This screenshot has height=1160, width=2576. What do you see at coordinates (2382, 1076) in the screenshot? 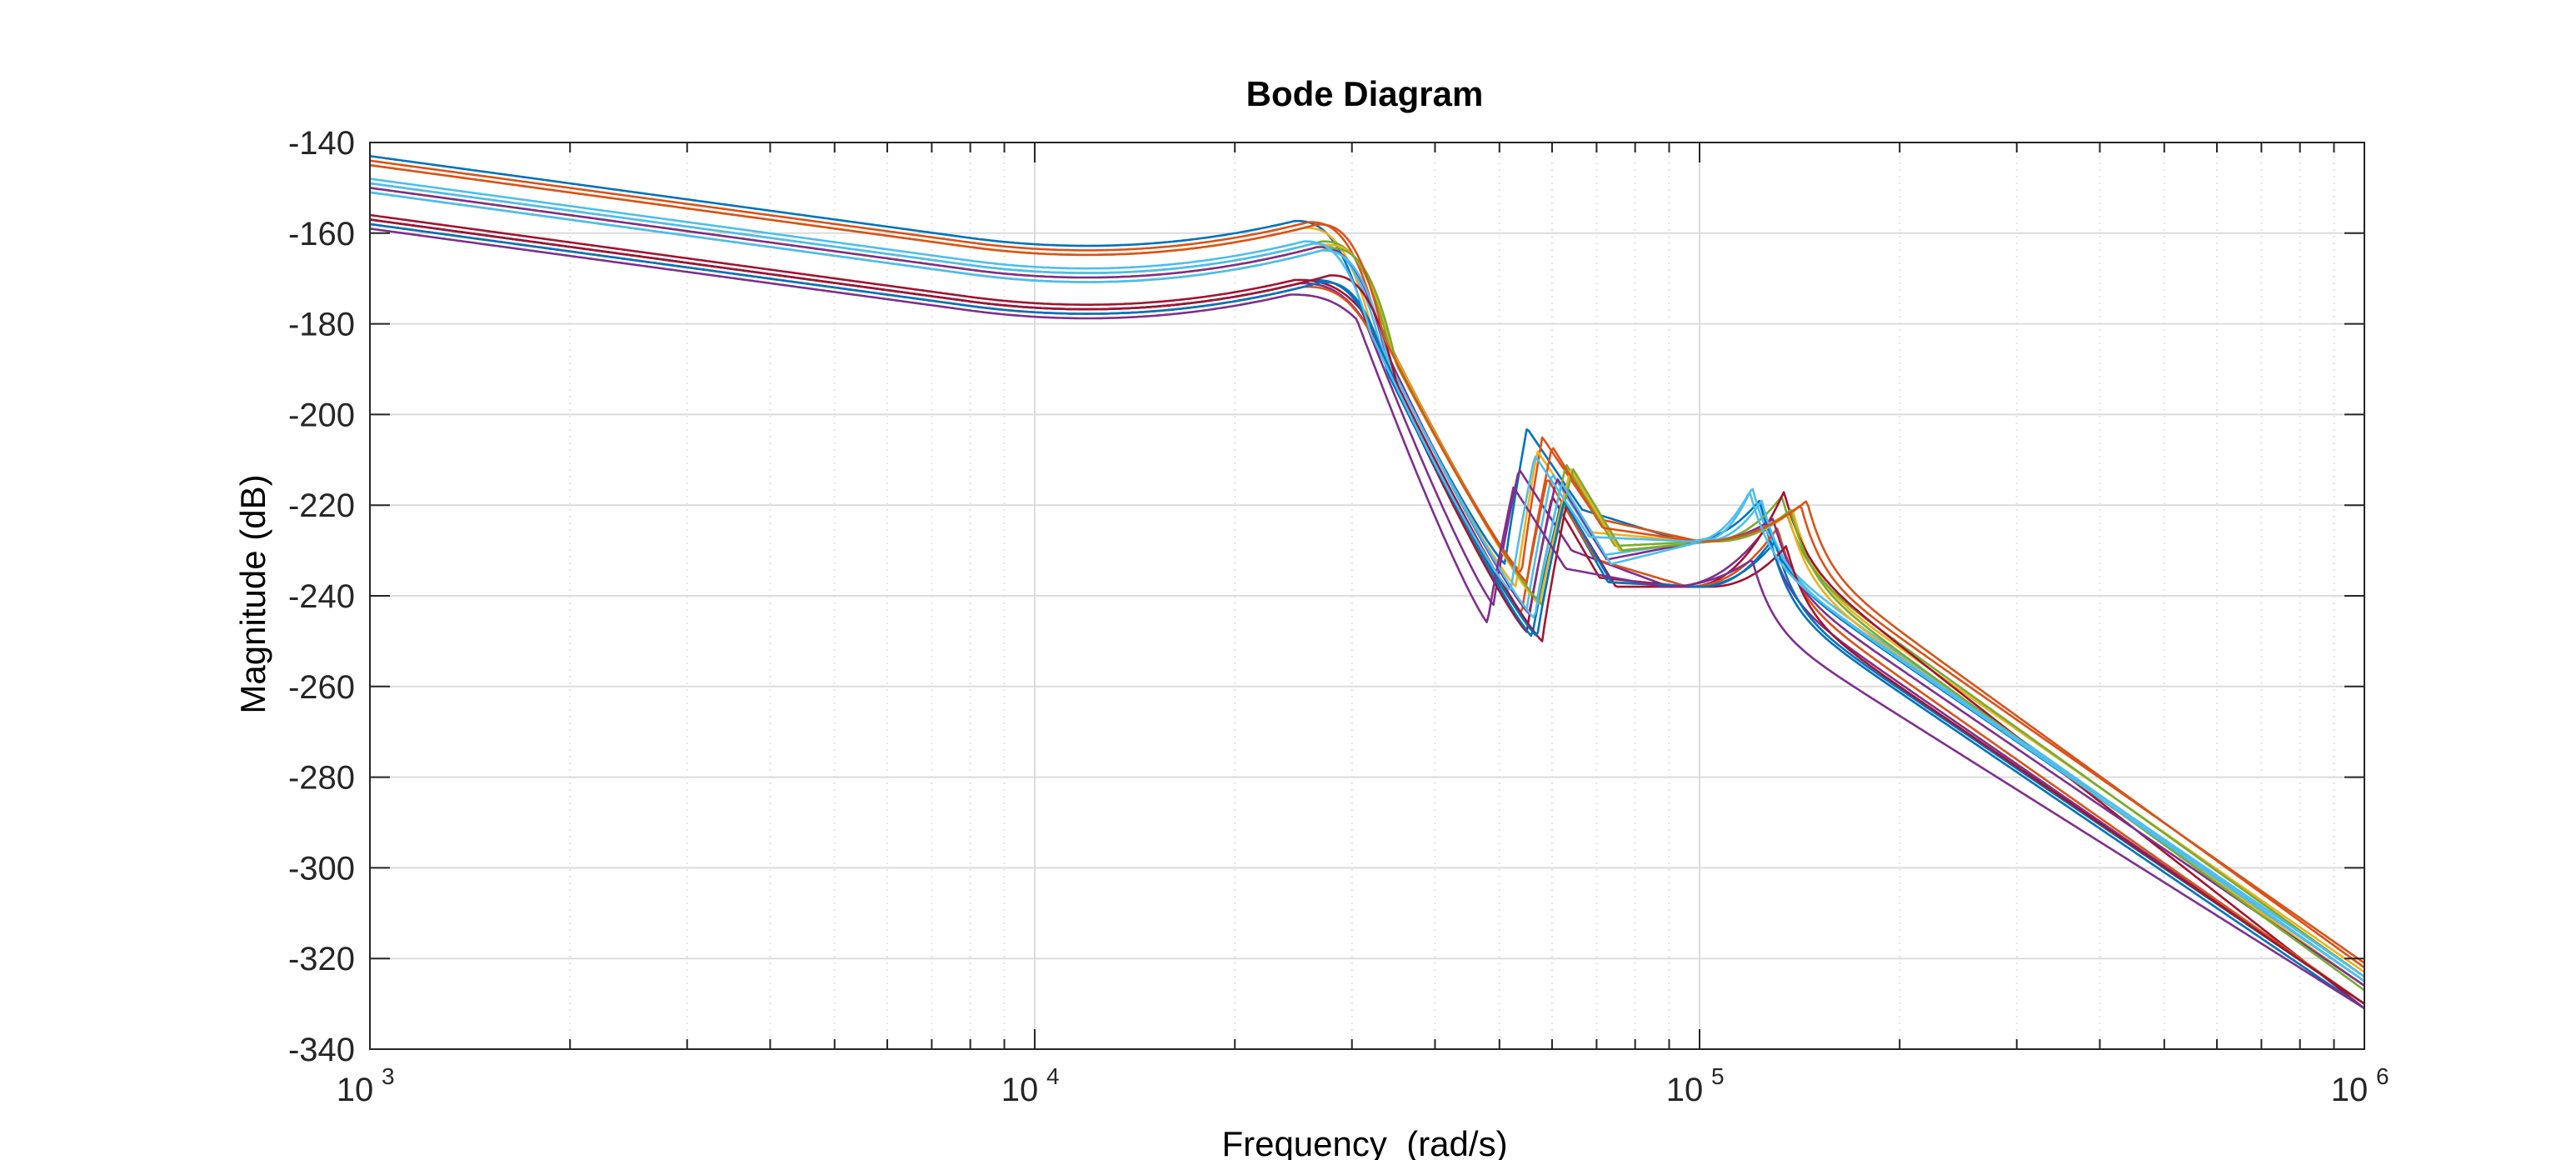
I see `x-tick-label-exponent: 6` at bounding box center [2382, 1076].